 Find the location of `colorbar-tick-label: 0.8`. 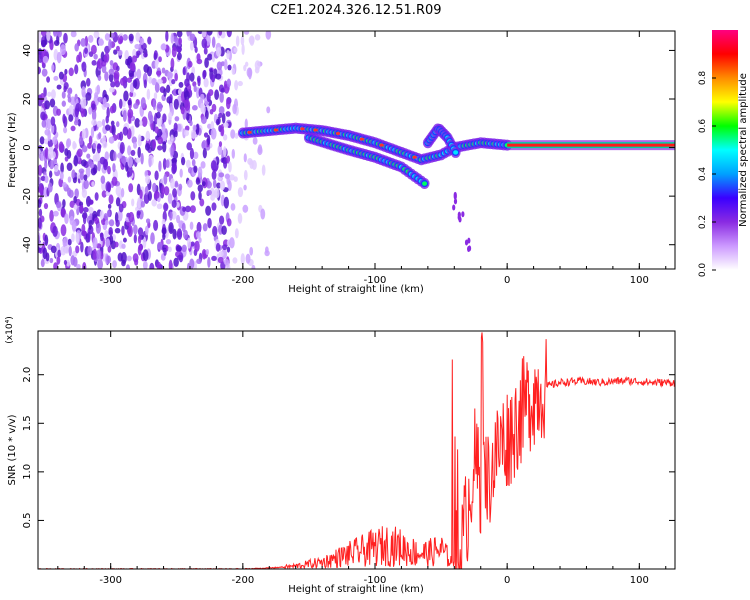

colorbar-tick-label: 0.8 is located at coordinates (703, 78).